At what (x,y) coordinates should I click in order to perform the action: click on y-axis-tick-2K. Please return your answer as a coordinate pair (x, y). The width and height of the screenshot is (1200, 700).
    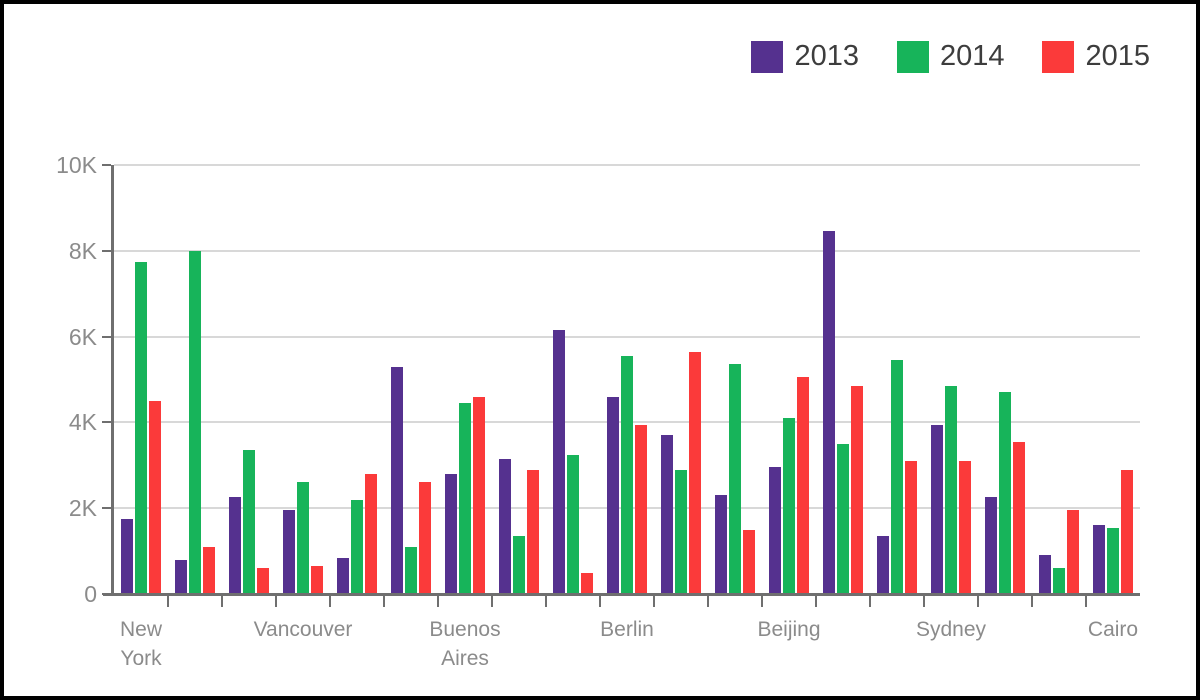
    Looking at the image, I should click on (106, 508).